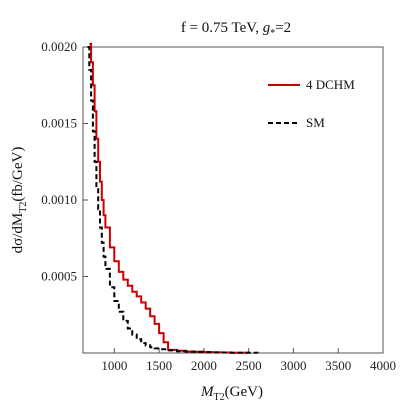 The image size is (409, 409). I want to click on x-tick-label: 4000, so click(383, 365).